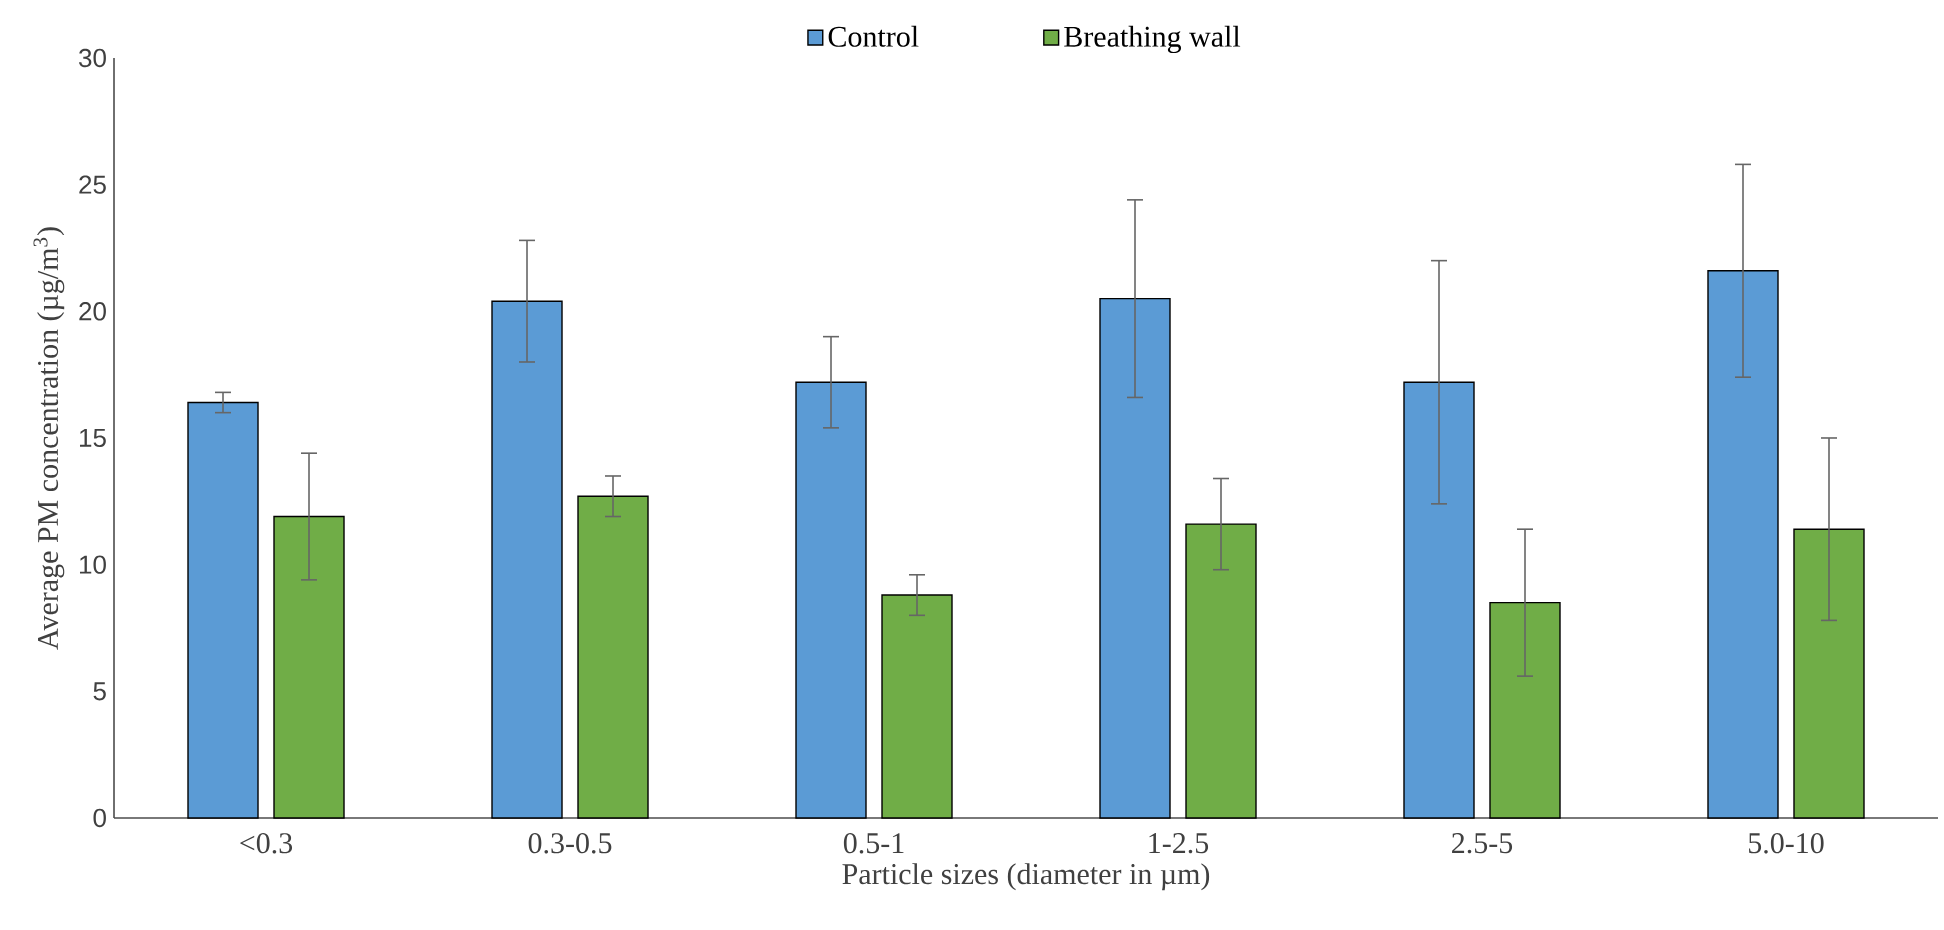  What do you see at coordinates (873, 36) in the screenshot?
I see `legend-label: Control` at bounding box center [873, 36].